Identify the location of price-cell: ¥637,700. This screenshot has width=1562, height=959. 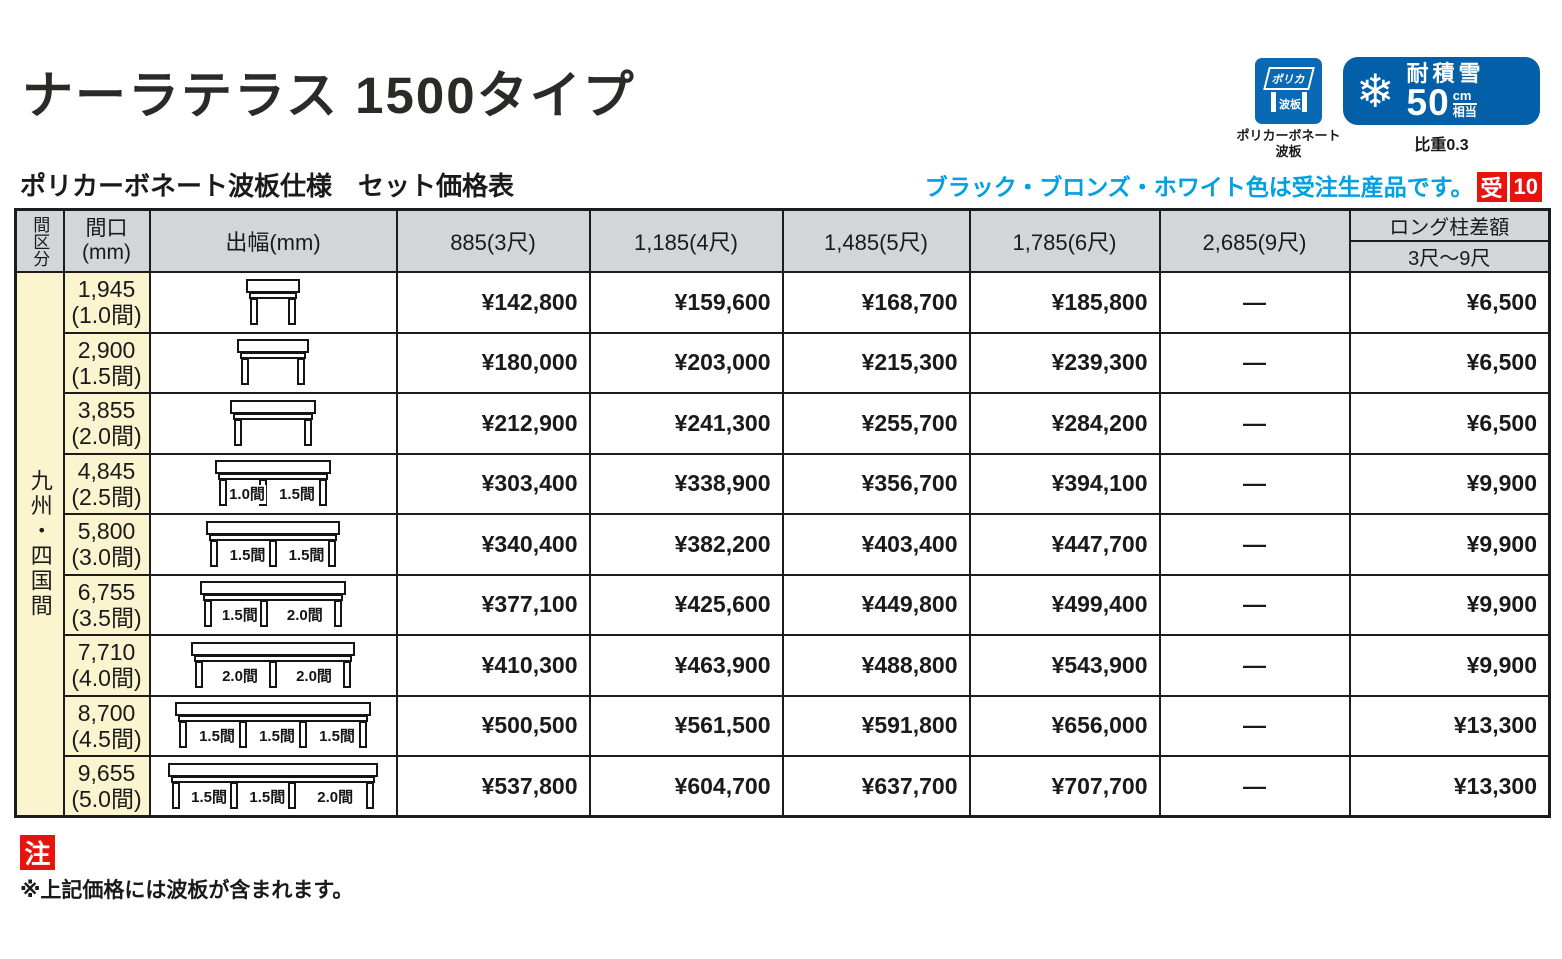
(876, 786).